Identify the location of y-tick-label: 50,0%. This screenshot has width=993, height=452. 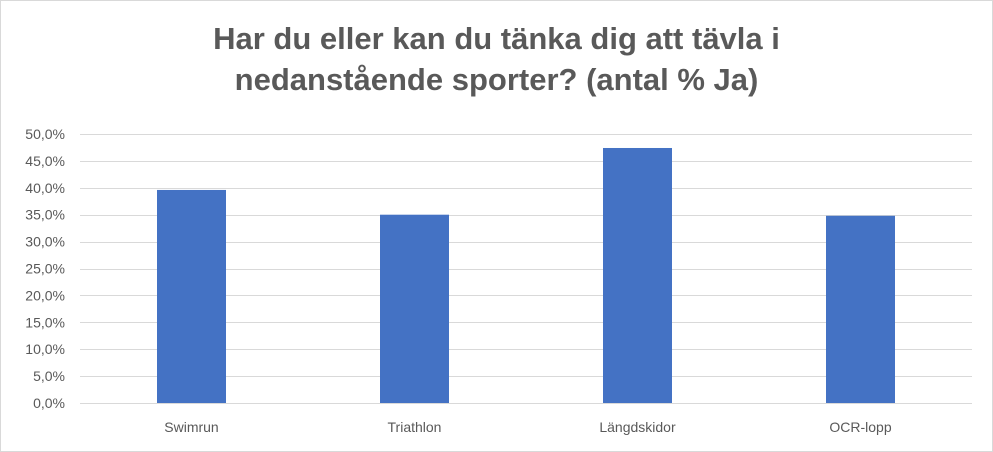
(45, 134).